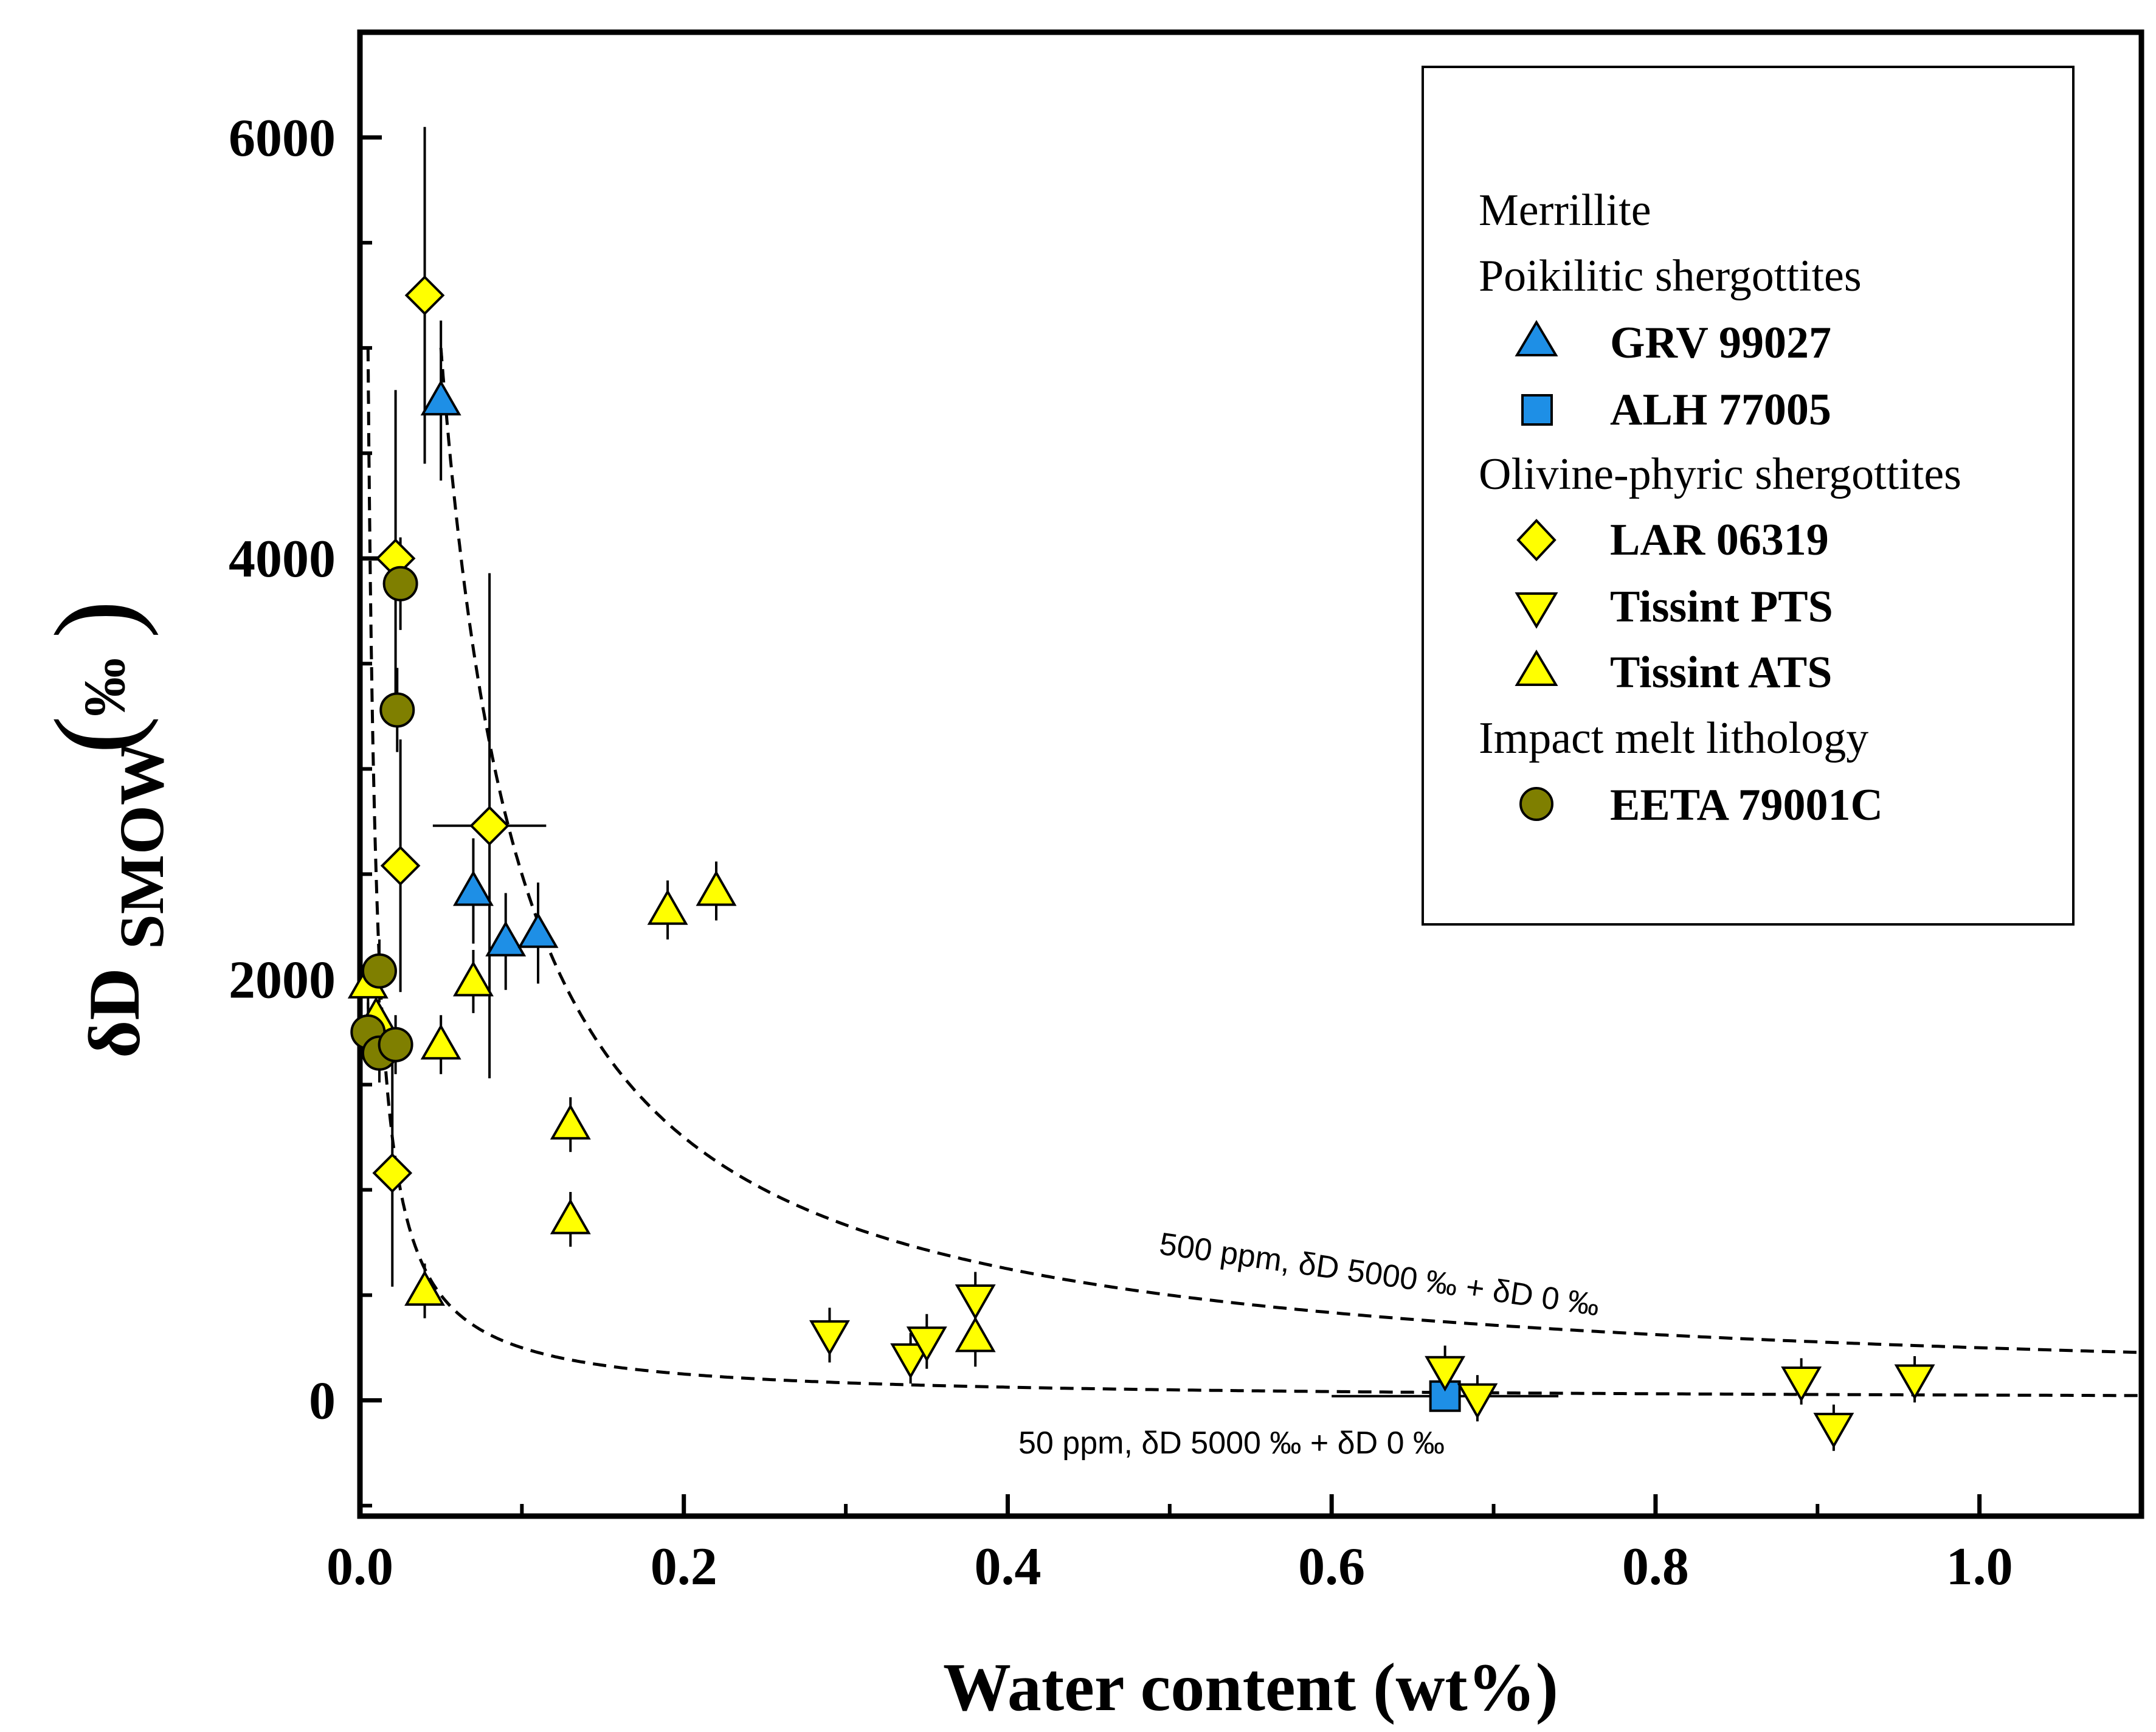 The height and width of the screenshot is (1732, 2156). Describe the element at coordinates (96, 735) in the screenshot. I see `y-axis-paren-open: (` at that location.